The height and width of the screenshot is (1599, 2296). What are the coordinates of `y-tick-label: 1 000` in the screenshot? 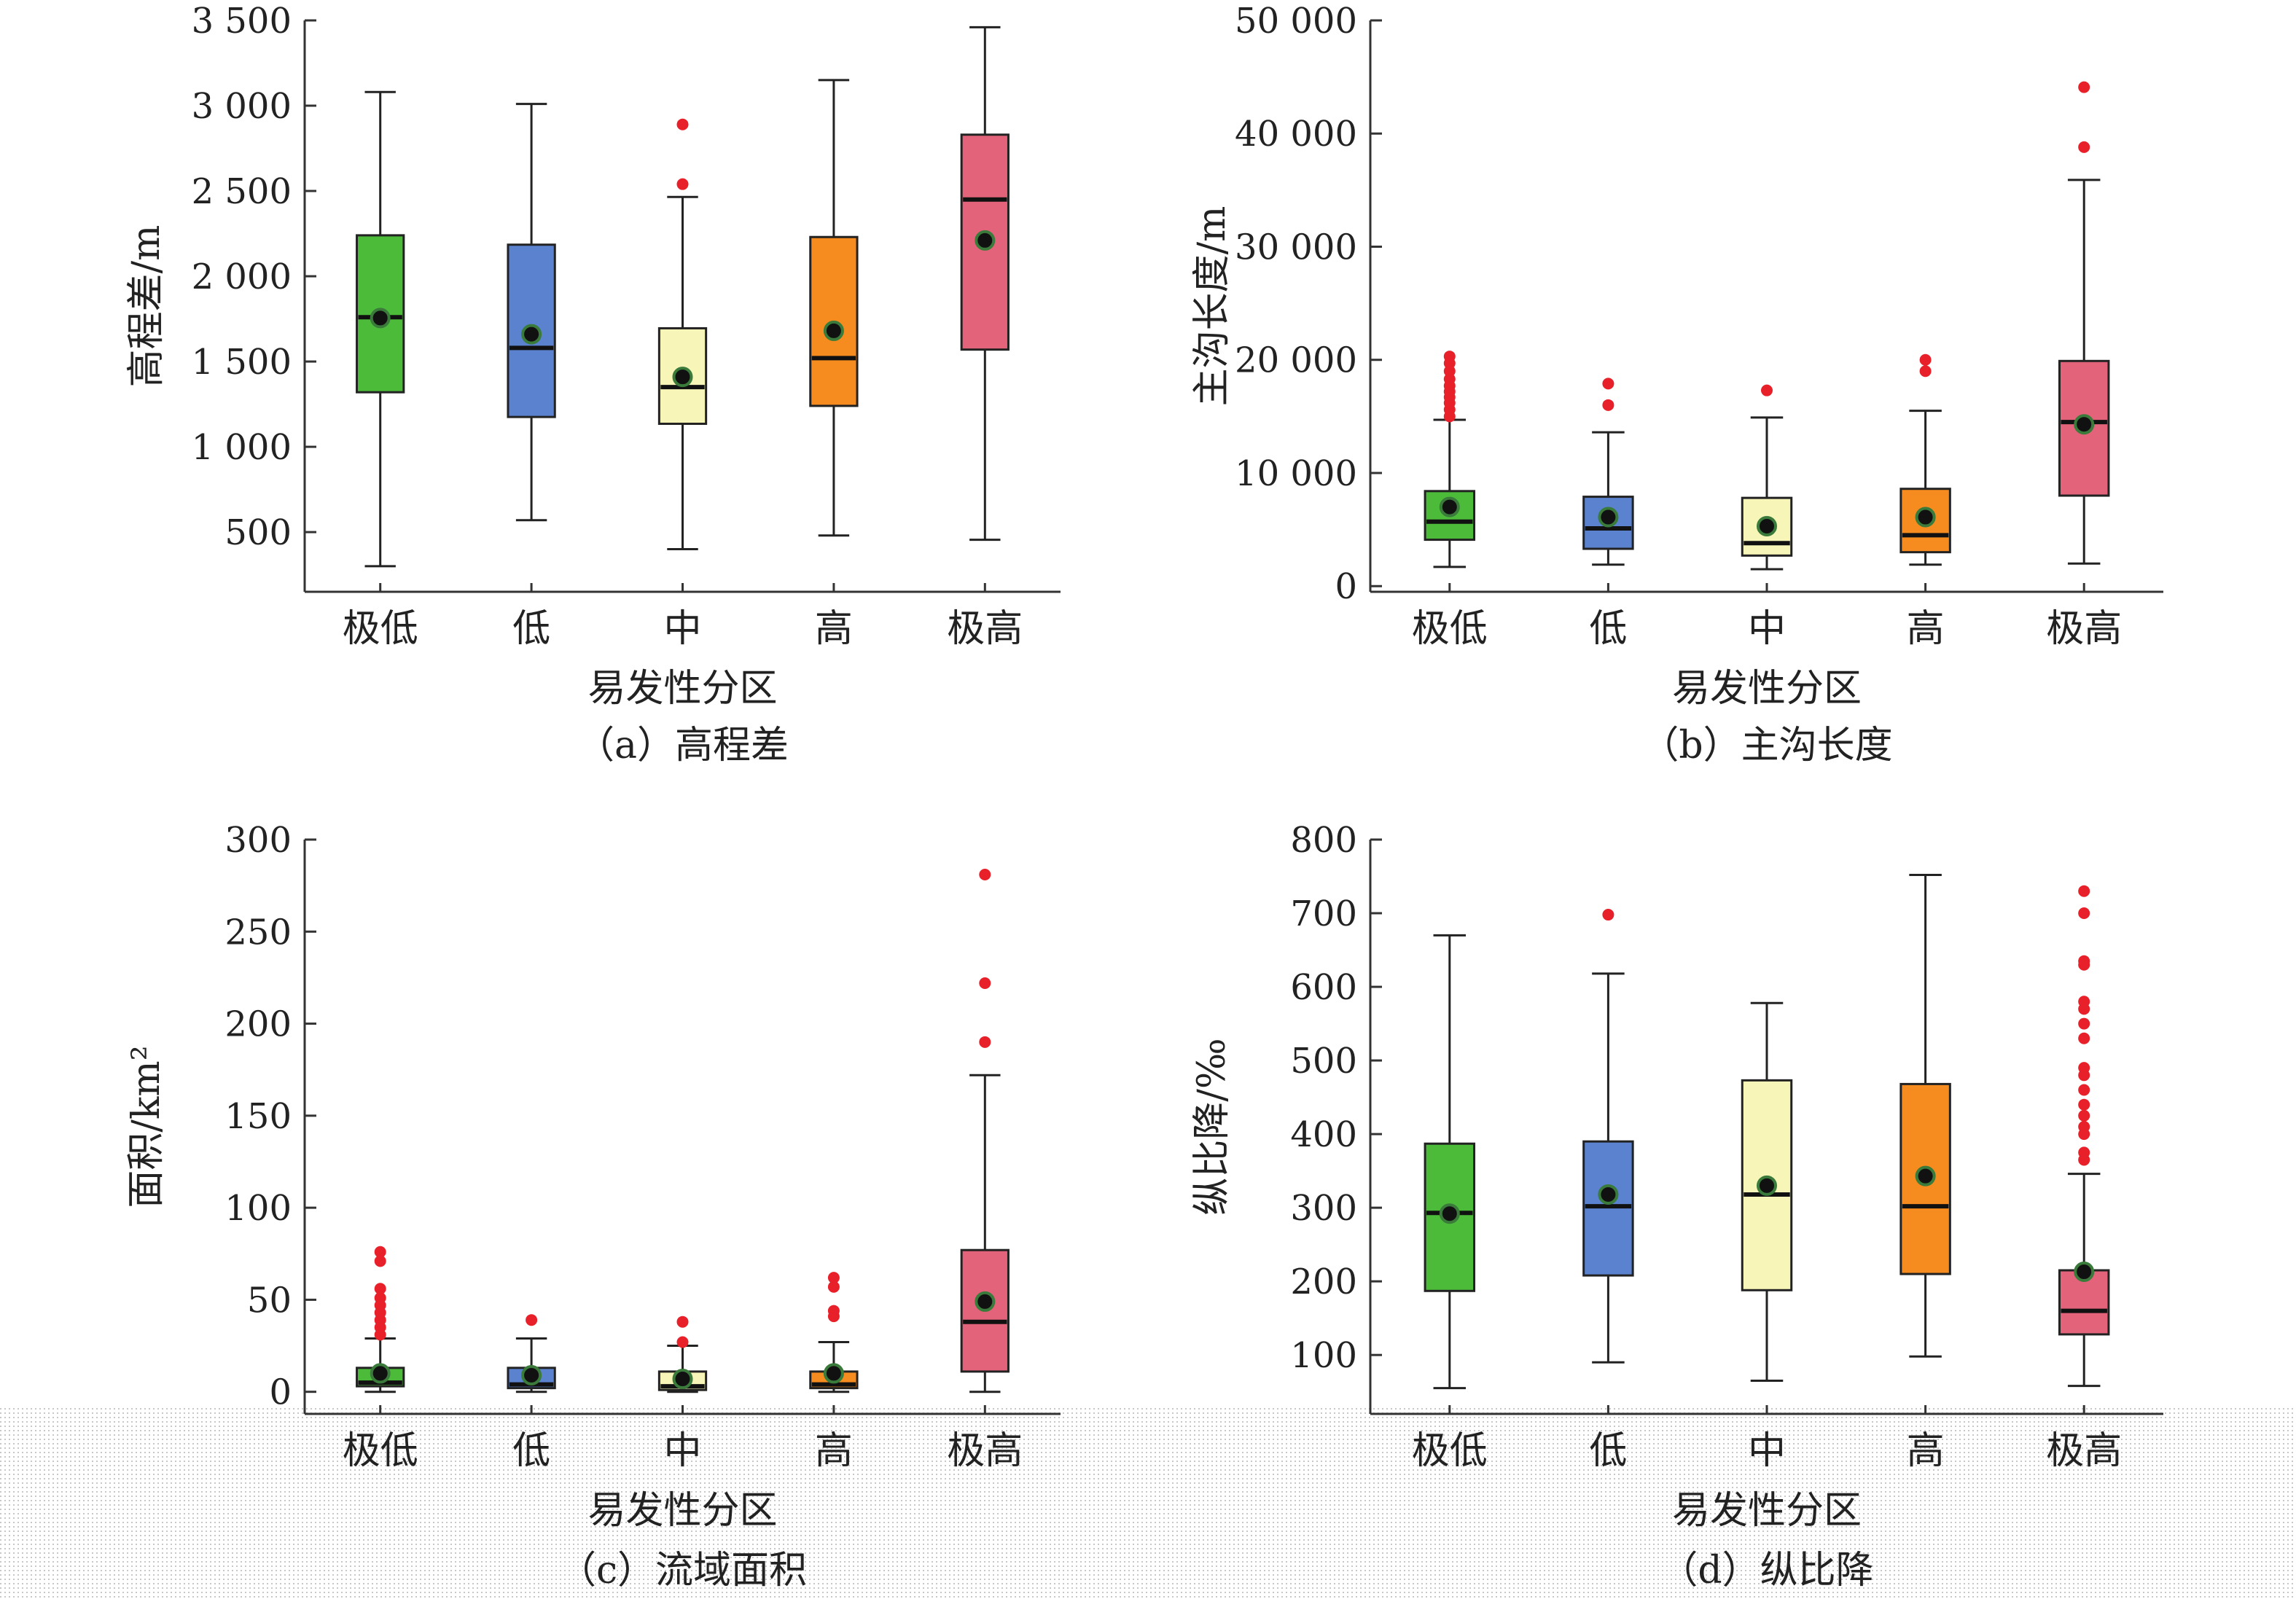 It's located at (242, 447).